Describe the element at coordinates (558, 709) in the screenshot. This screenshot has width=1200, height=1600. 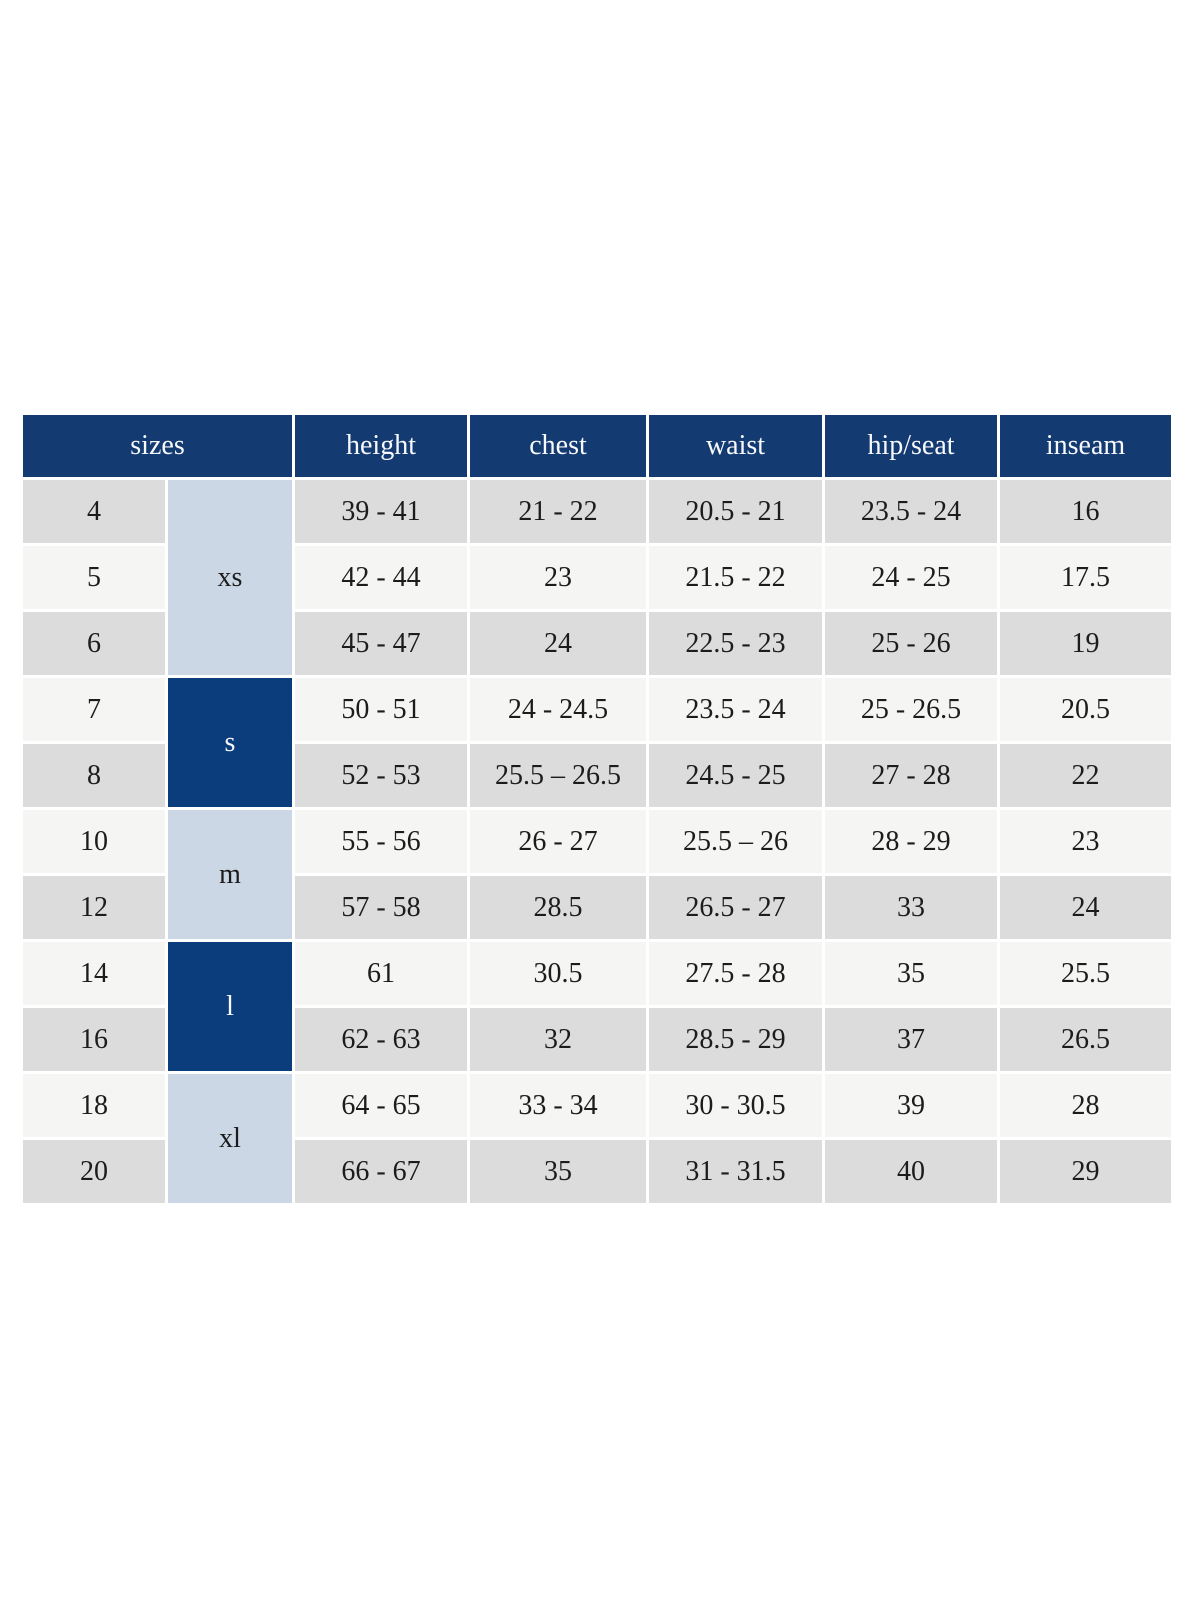
I see `chest-cell: 24 - 24.5` at that location.